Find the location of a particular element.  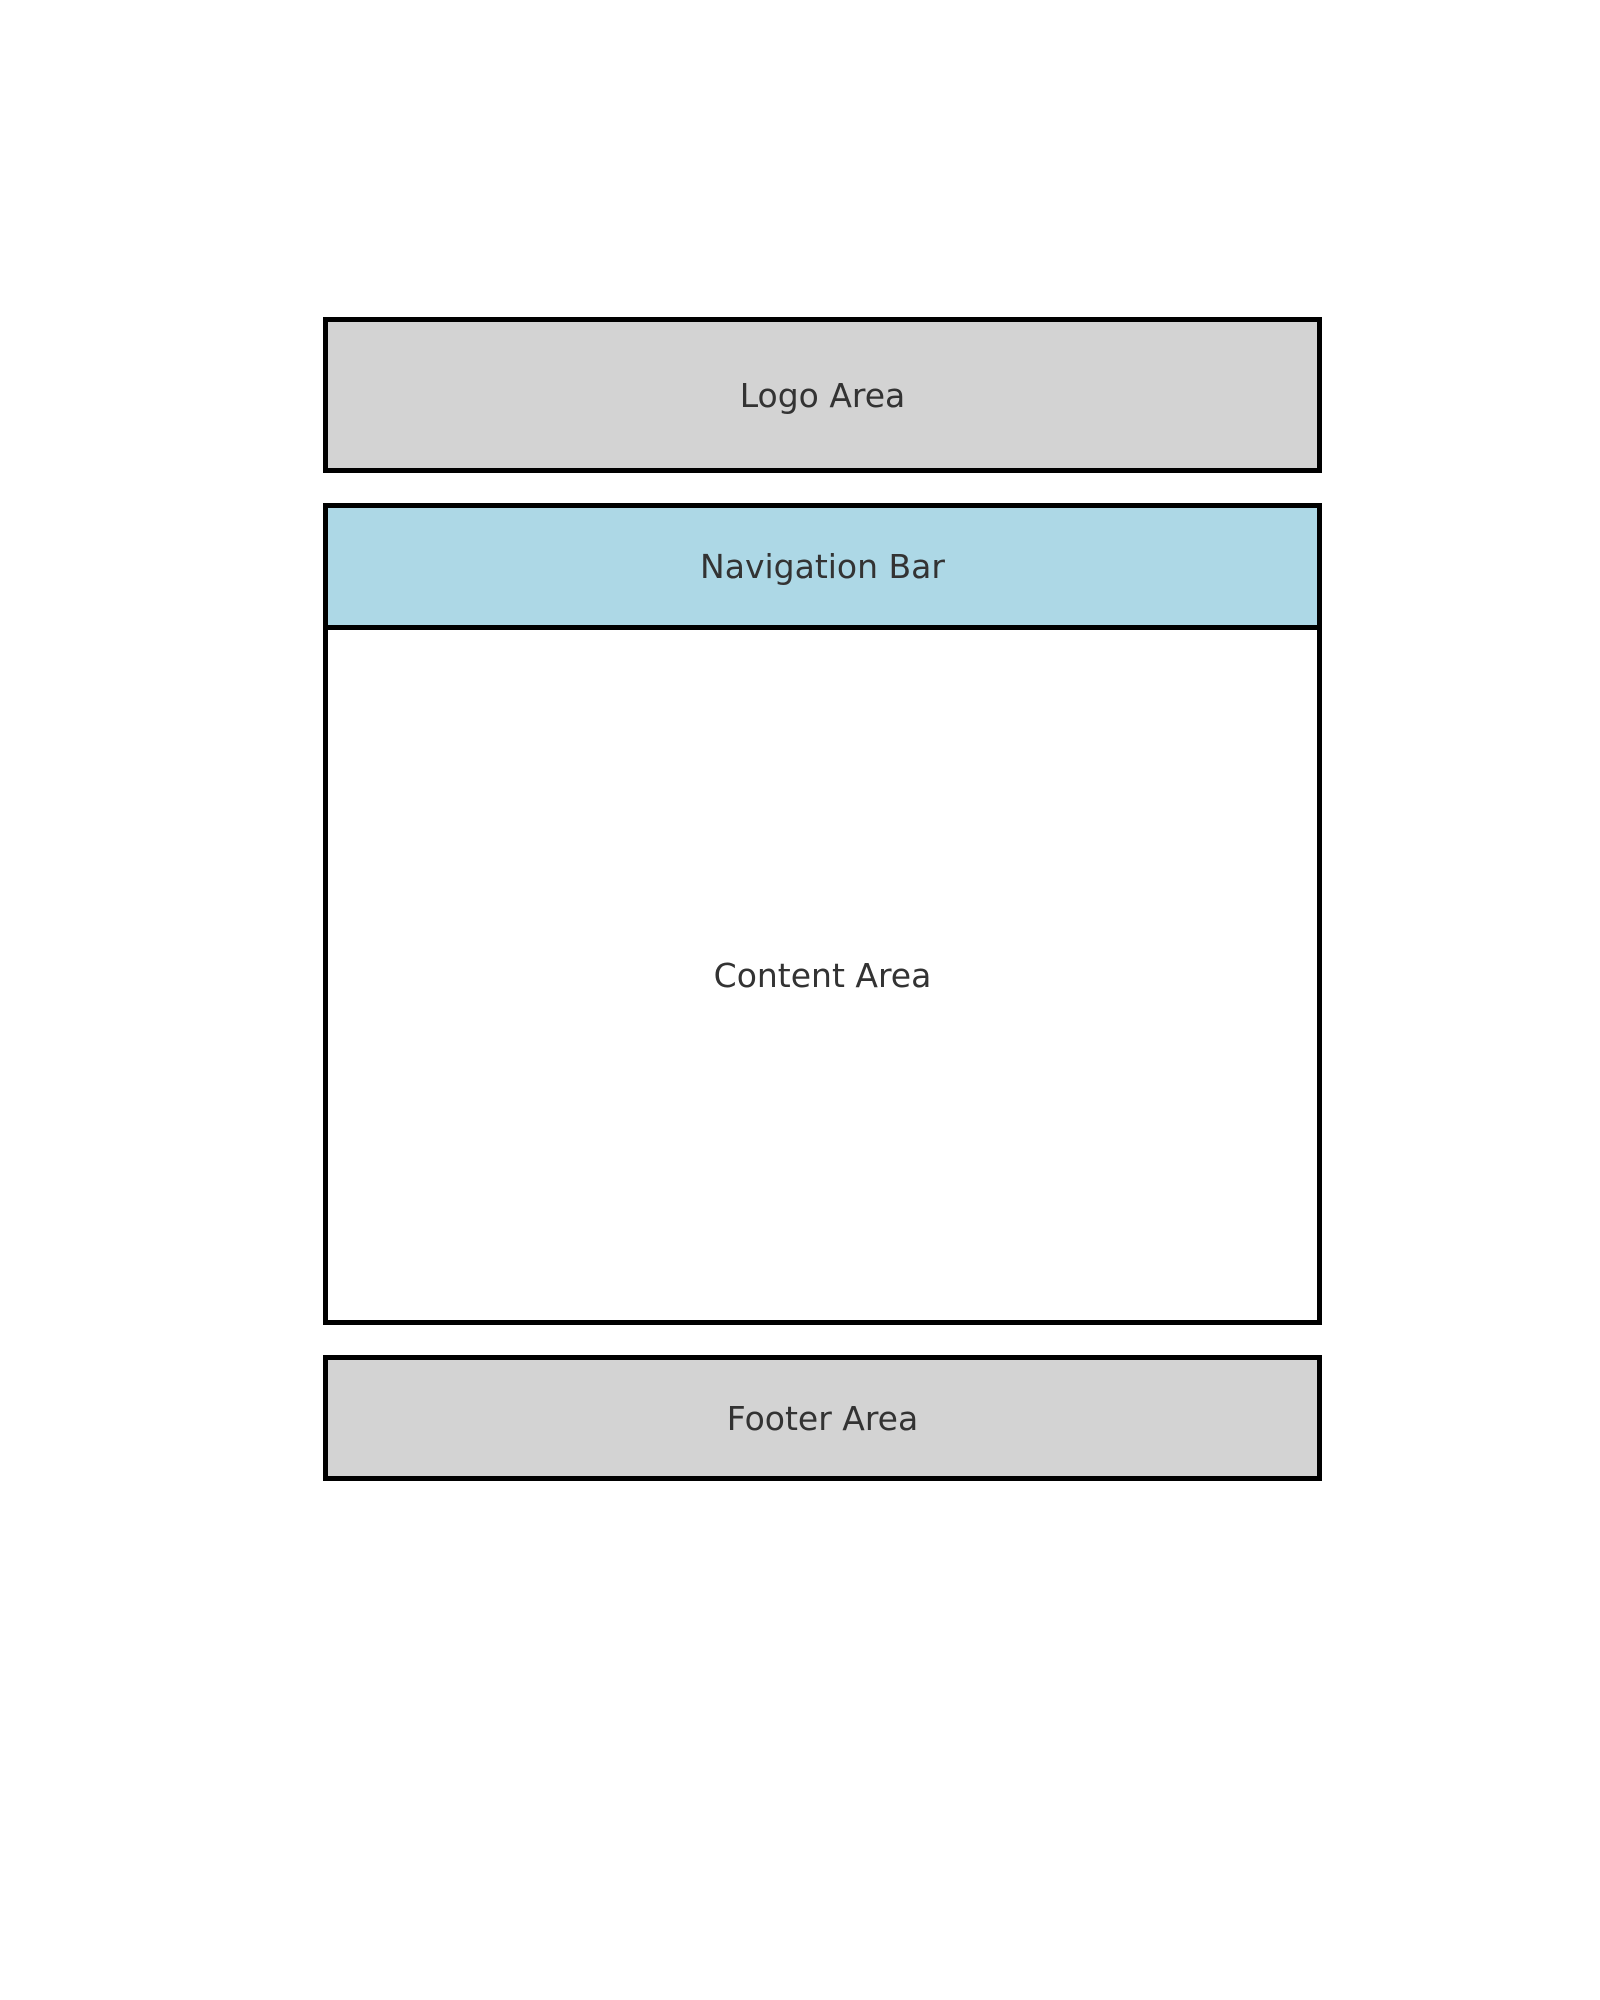

navigation-bar-block: Navigation Bar is located at coordinates (822, 566).